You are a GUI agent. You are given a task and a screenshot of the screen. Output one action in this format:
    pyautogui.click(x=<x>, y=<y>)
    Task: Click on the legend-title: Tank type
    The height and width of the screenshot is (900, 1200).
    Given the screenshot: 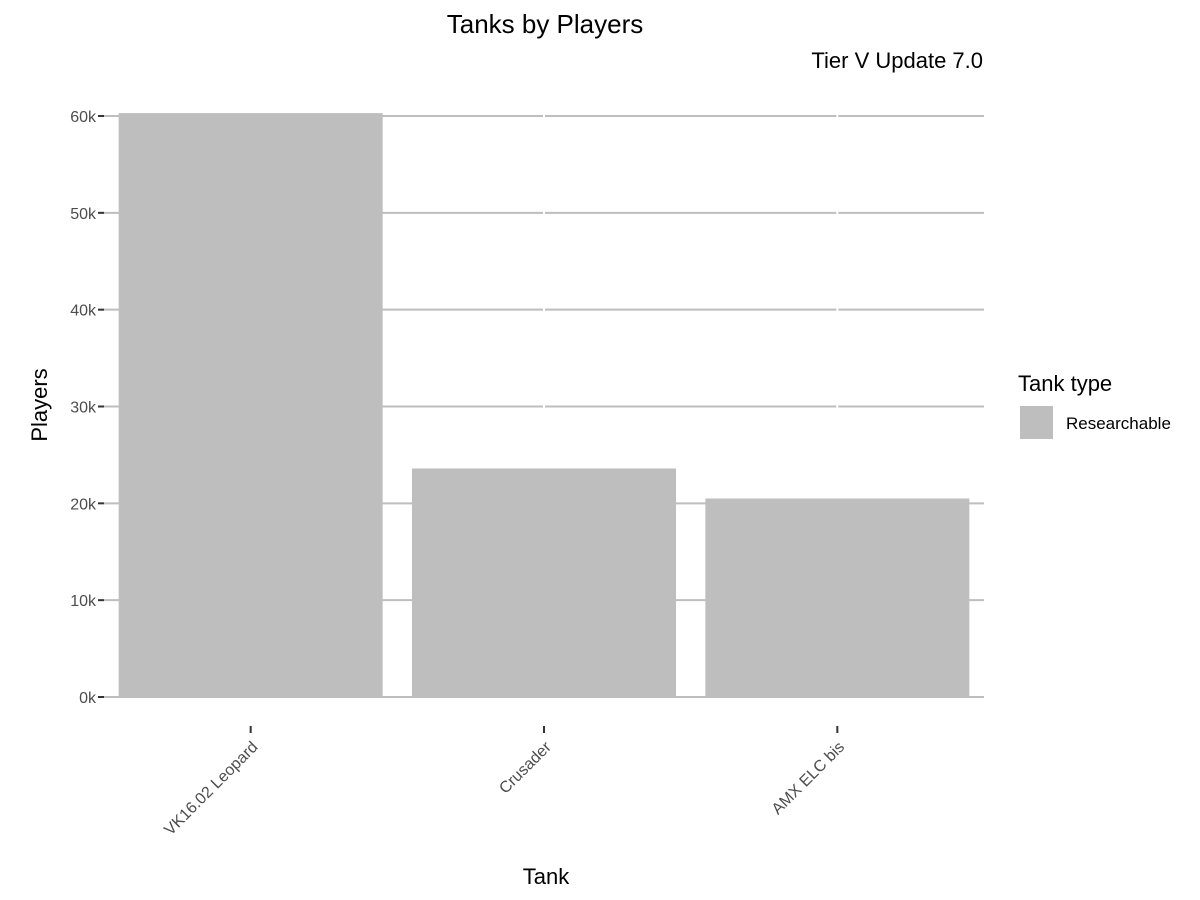 What is the action you would take?
    pyautogui.click(x=1065, y=383)
    